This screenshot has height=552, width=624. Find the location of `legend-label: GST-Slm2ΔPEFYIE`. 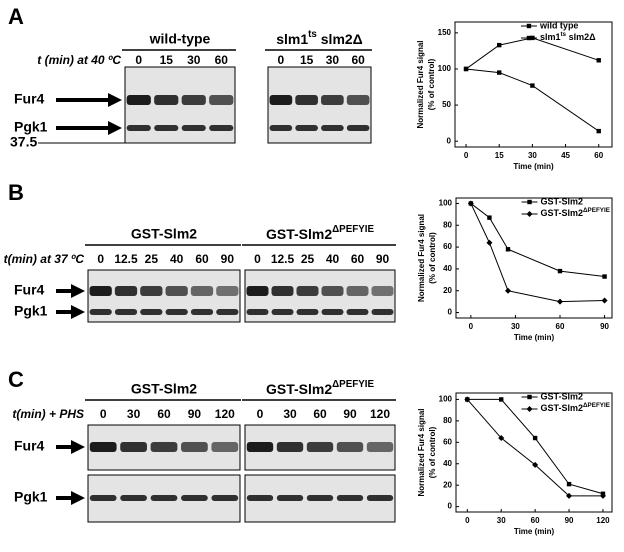

legend-label: GST-Slm2ΔPEFYIE is located at coordinates (575, 407).